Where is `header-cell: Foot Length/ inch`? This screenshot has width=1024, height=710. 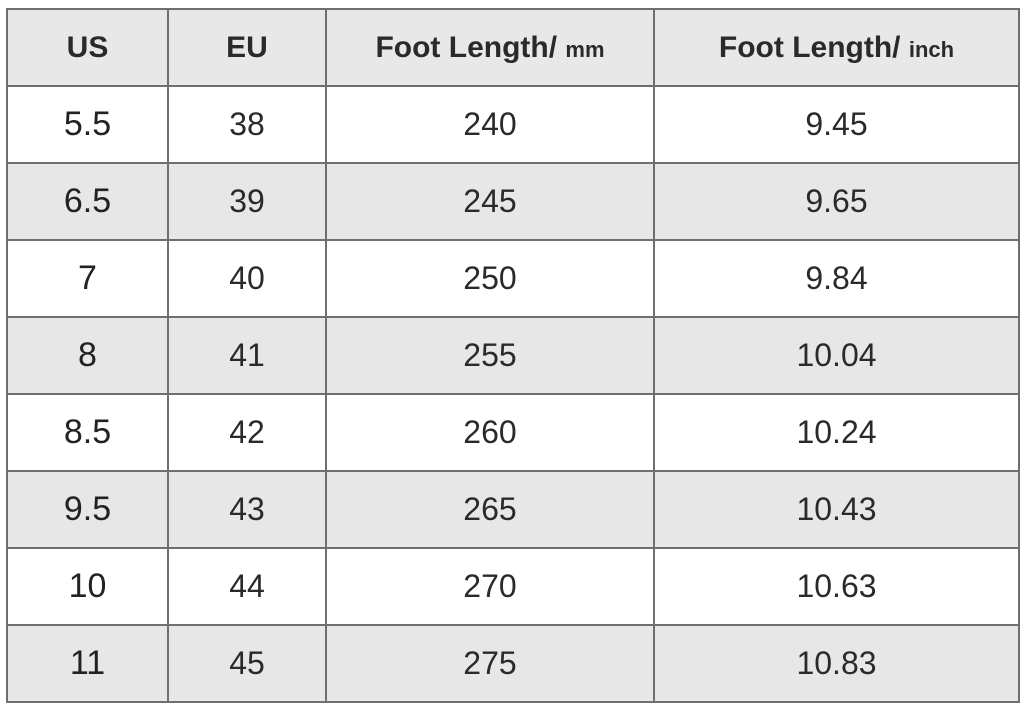
header-cell: Foot Length/ inch is located at coordinates (836, 47).